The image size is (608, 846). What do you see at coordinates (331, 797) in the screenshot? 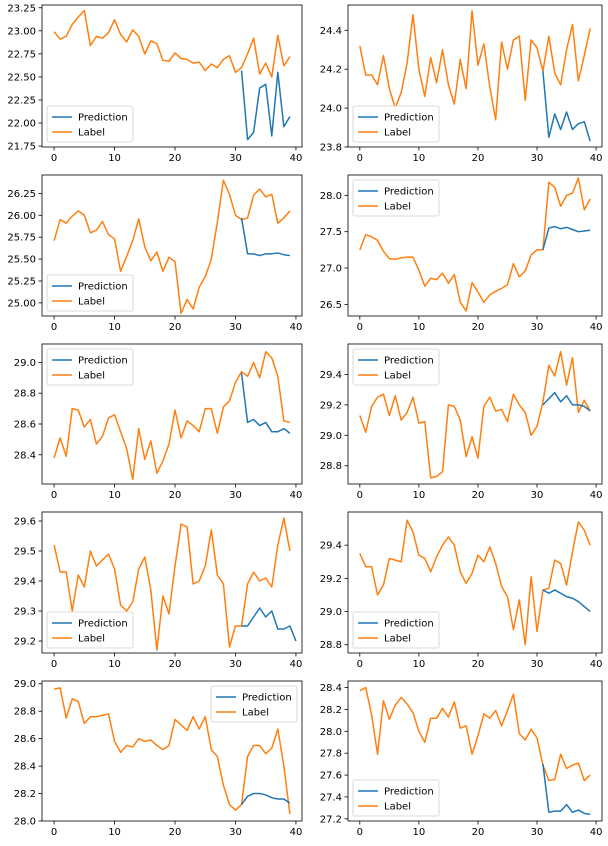
I see `y-tick-label: 27.4` at bounding box center [331, 797].